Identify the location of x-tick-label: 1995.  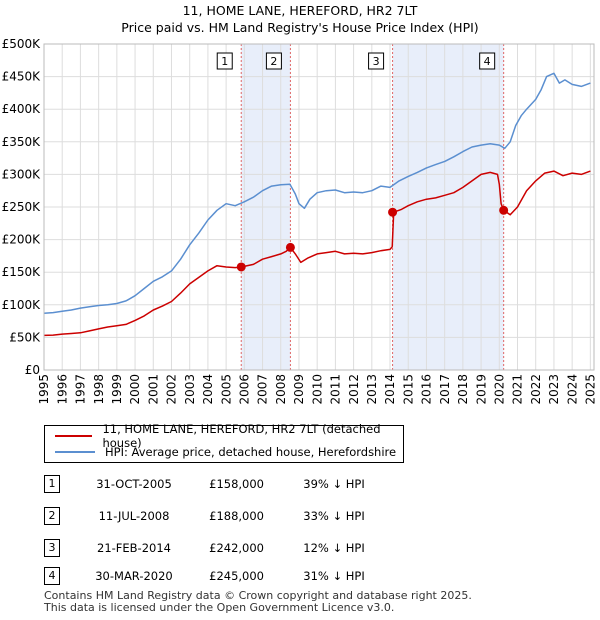
(44, 389).